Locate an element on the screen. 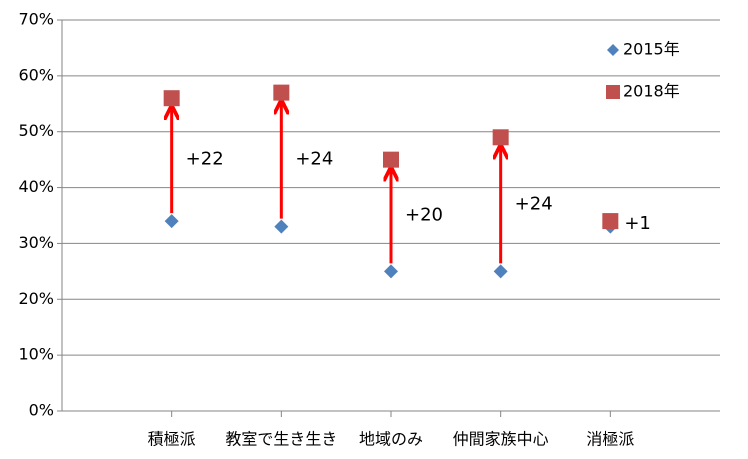  y-tick-label: 0% is located at coordinates (41, 410).